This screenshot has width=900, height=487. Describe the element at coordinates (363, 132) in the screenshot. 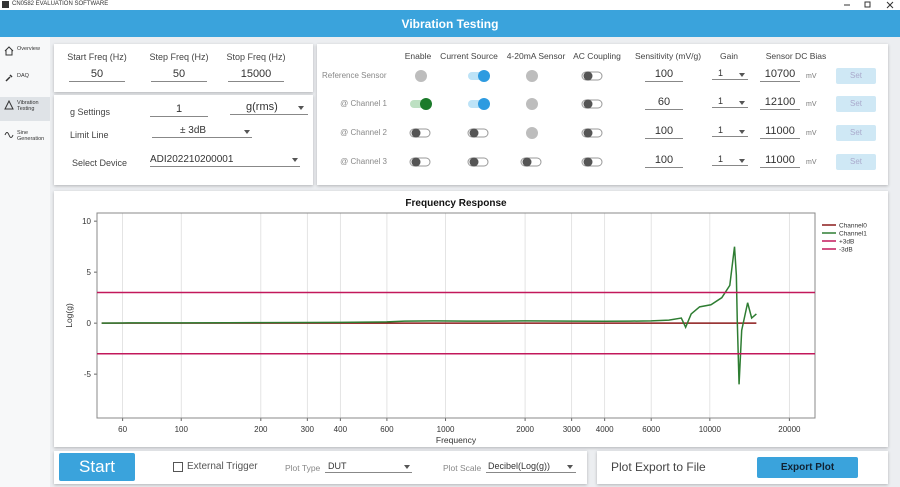

I see `row-label: @ Channel 2` at that location.